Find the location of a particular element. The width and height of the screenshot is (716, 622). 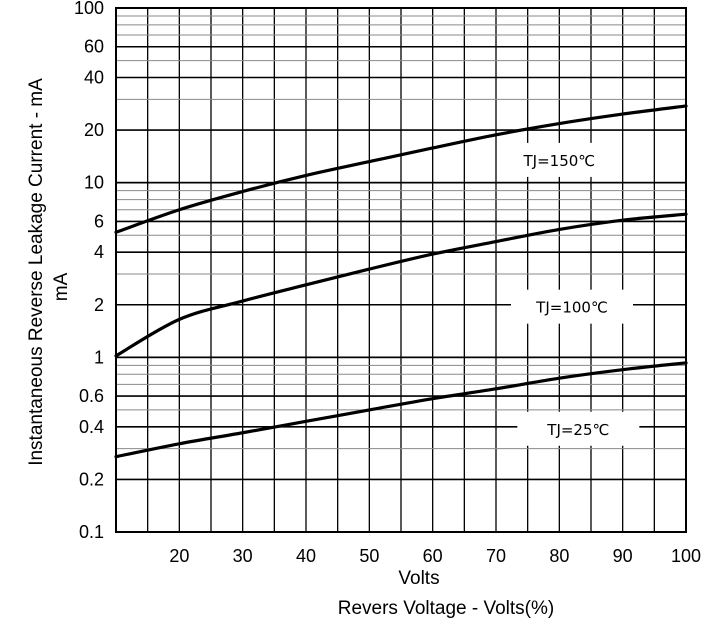

y-tick-label: 40 is located at coordinates (94, 78).